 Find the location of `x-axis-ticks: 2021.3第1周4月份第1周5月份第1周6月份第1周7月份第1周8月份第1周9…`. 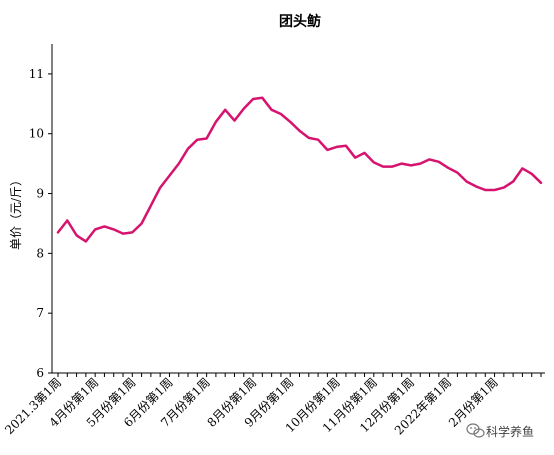

x-axis-ticks: 2021.3第1周4月份第1周5月份第1周6月份第1周7月份第1周8月份第1周9… is located at coordinates (272, 405).